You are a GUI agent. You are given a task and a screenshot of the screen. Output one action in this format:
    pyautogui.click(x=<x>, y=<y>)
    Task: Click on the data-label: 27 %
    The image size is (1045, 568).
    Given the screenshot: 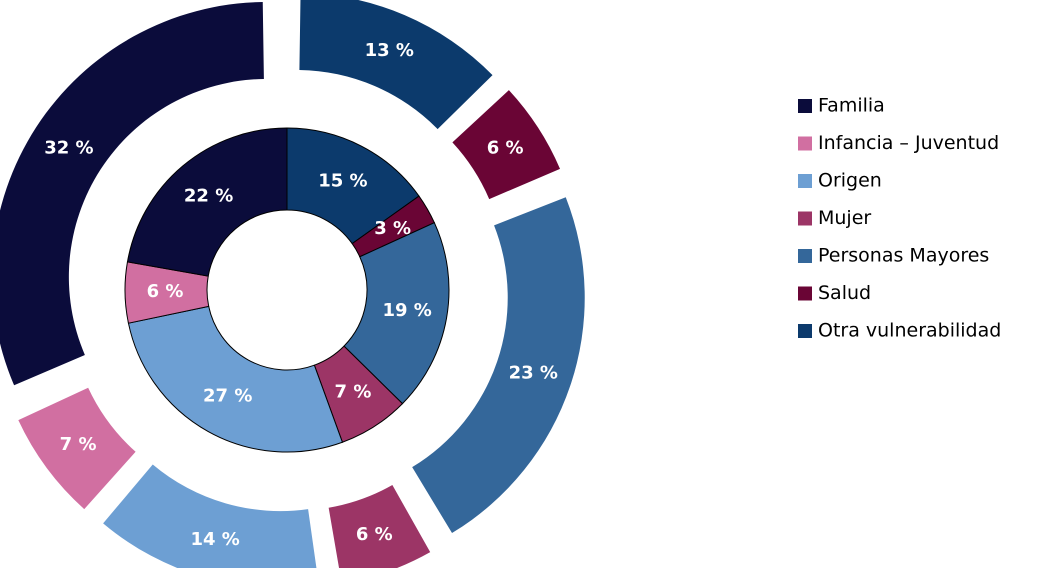 What is the action you would take?
    pyautogui.click(x=227, y=396)
    